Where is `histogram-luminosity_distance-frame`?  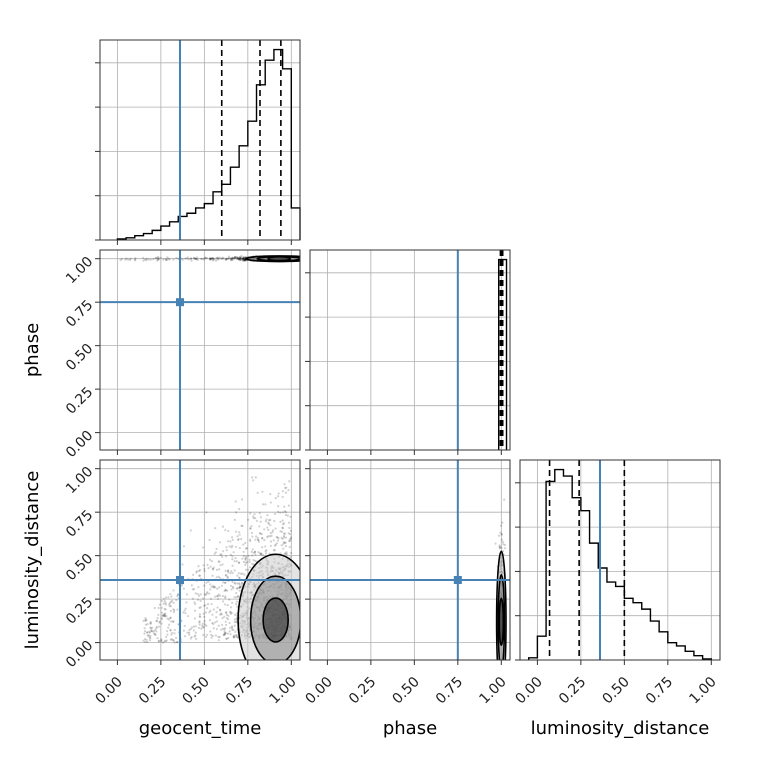 histogram-luminosity_distance-frame is located at coordinates (620, 560).